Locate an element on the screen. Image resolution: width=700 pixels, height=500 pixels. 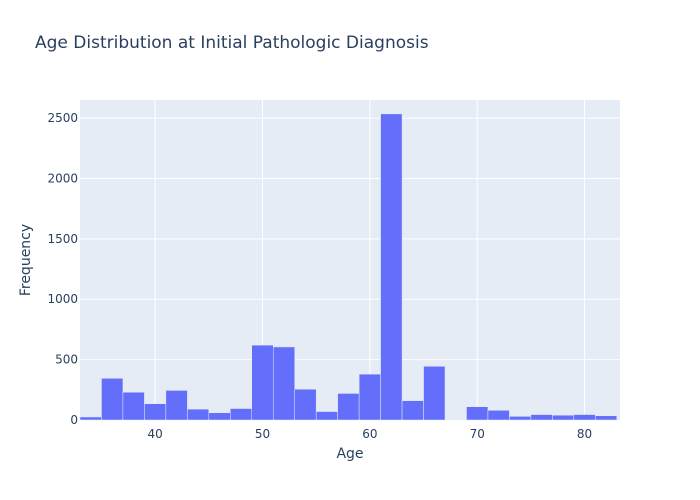
x-tick-label: 70 is located at coordinates (477, 434).